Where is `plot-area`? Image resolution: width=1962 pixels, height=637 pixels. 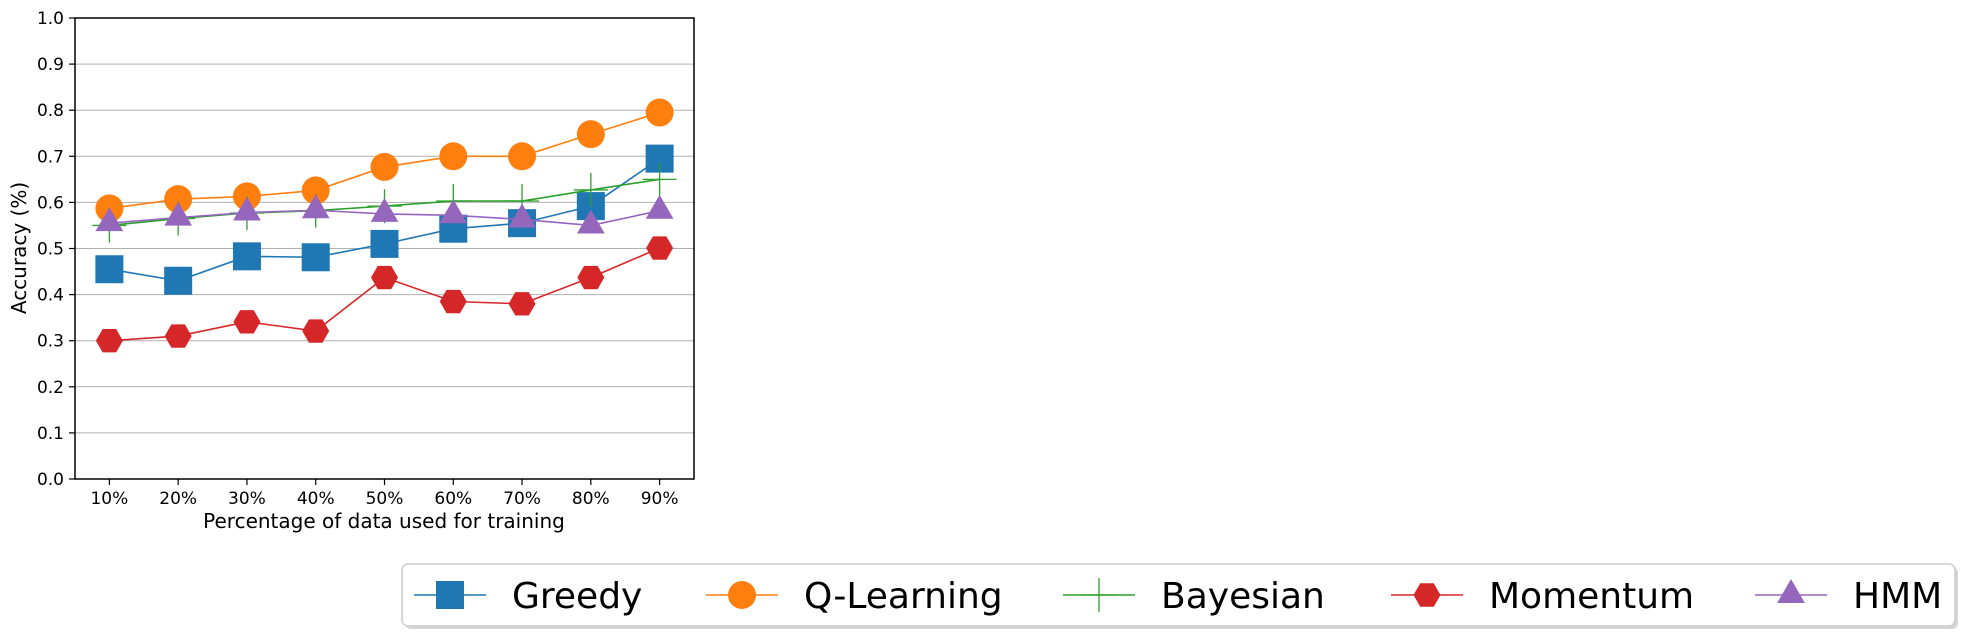
plot-area is located at coordinates (384, 225).